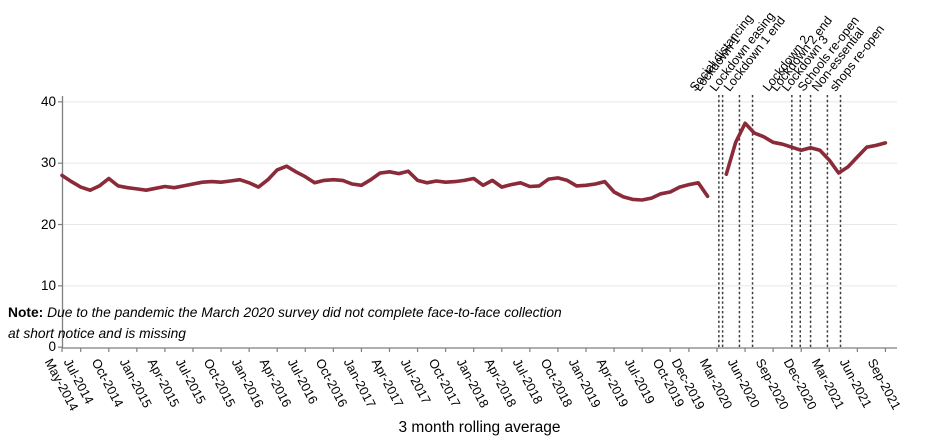  I want to click on y-tick-label: 30, so click(48, 163).